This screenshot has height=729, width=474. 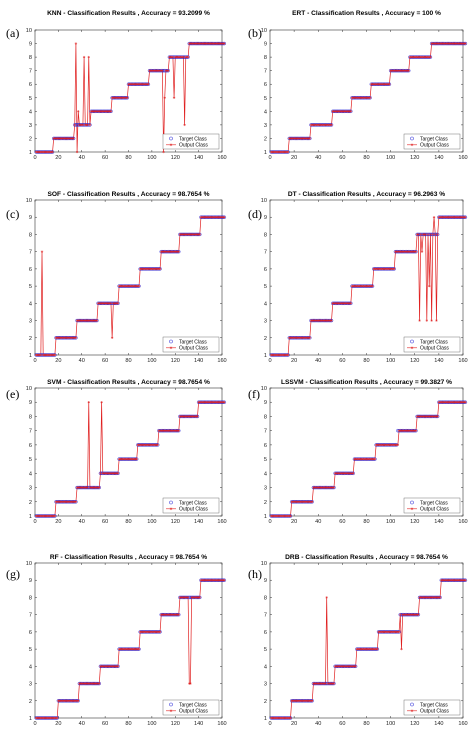 What do you see at coordinates (412, 348) in the screenshot?
I see `legend-output-marker` at bounding box center [412, 348].